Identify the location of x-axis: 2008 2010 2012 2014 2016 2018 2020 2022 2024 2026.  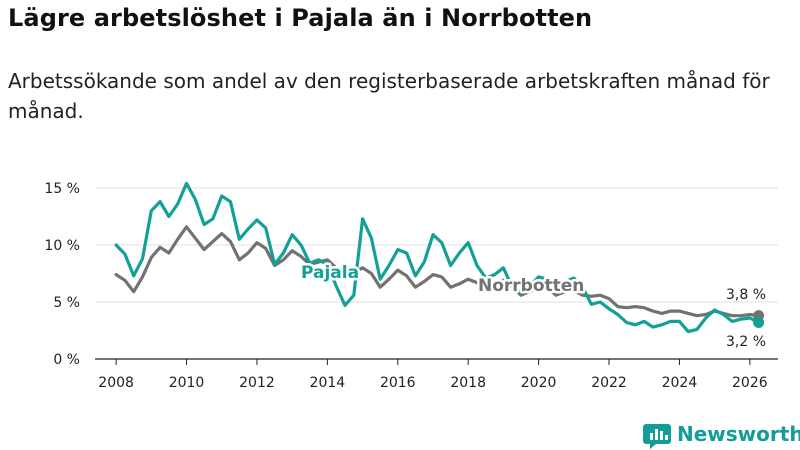
(436, 374).